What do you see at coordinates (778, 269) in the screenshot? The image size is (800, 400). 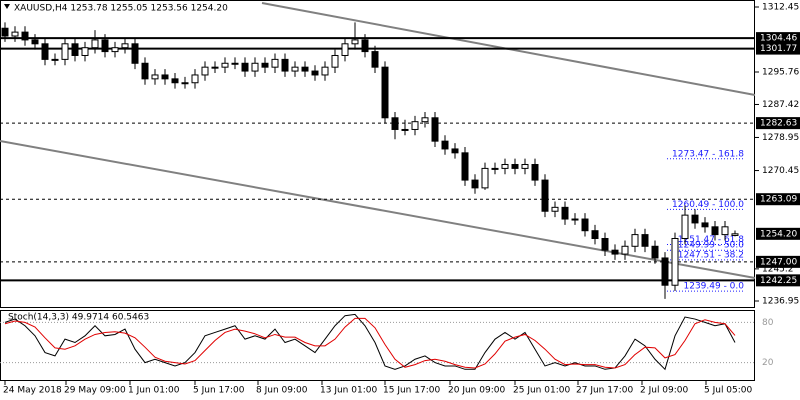 I see `y-tick-label: 1245.2` at bounding box center [778, 269].